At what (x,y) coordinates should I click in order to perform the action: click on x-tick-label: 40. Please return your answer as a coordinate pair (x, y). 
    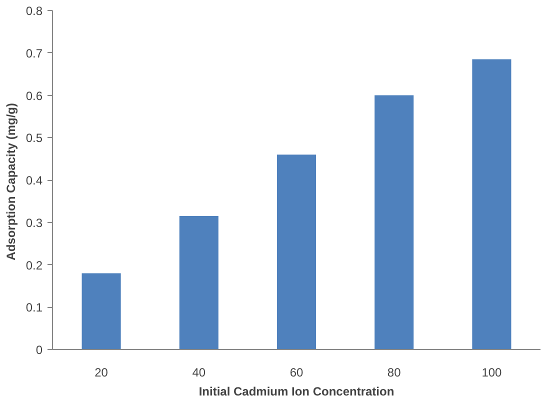
    Looking at the image, I should click on (199, 373).